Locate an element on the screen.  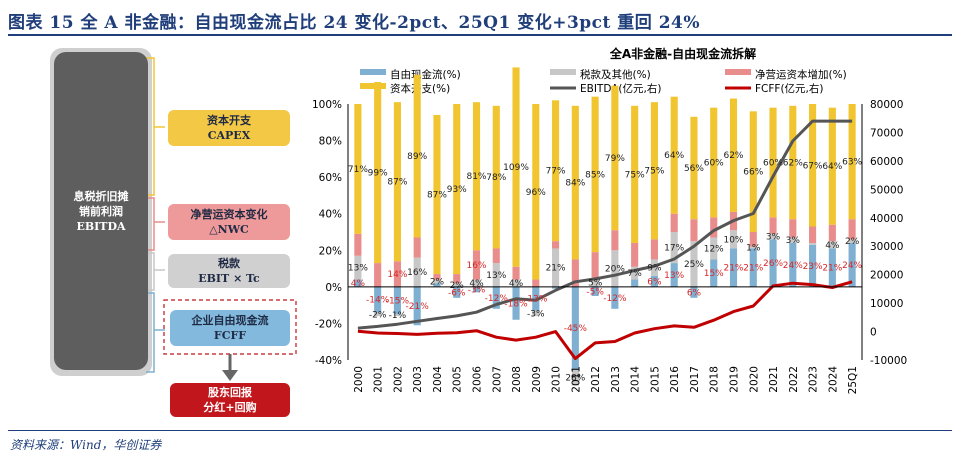
data-label-fcf: -3% is located at coordinates (477, 291).